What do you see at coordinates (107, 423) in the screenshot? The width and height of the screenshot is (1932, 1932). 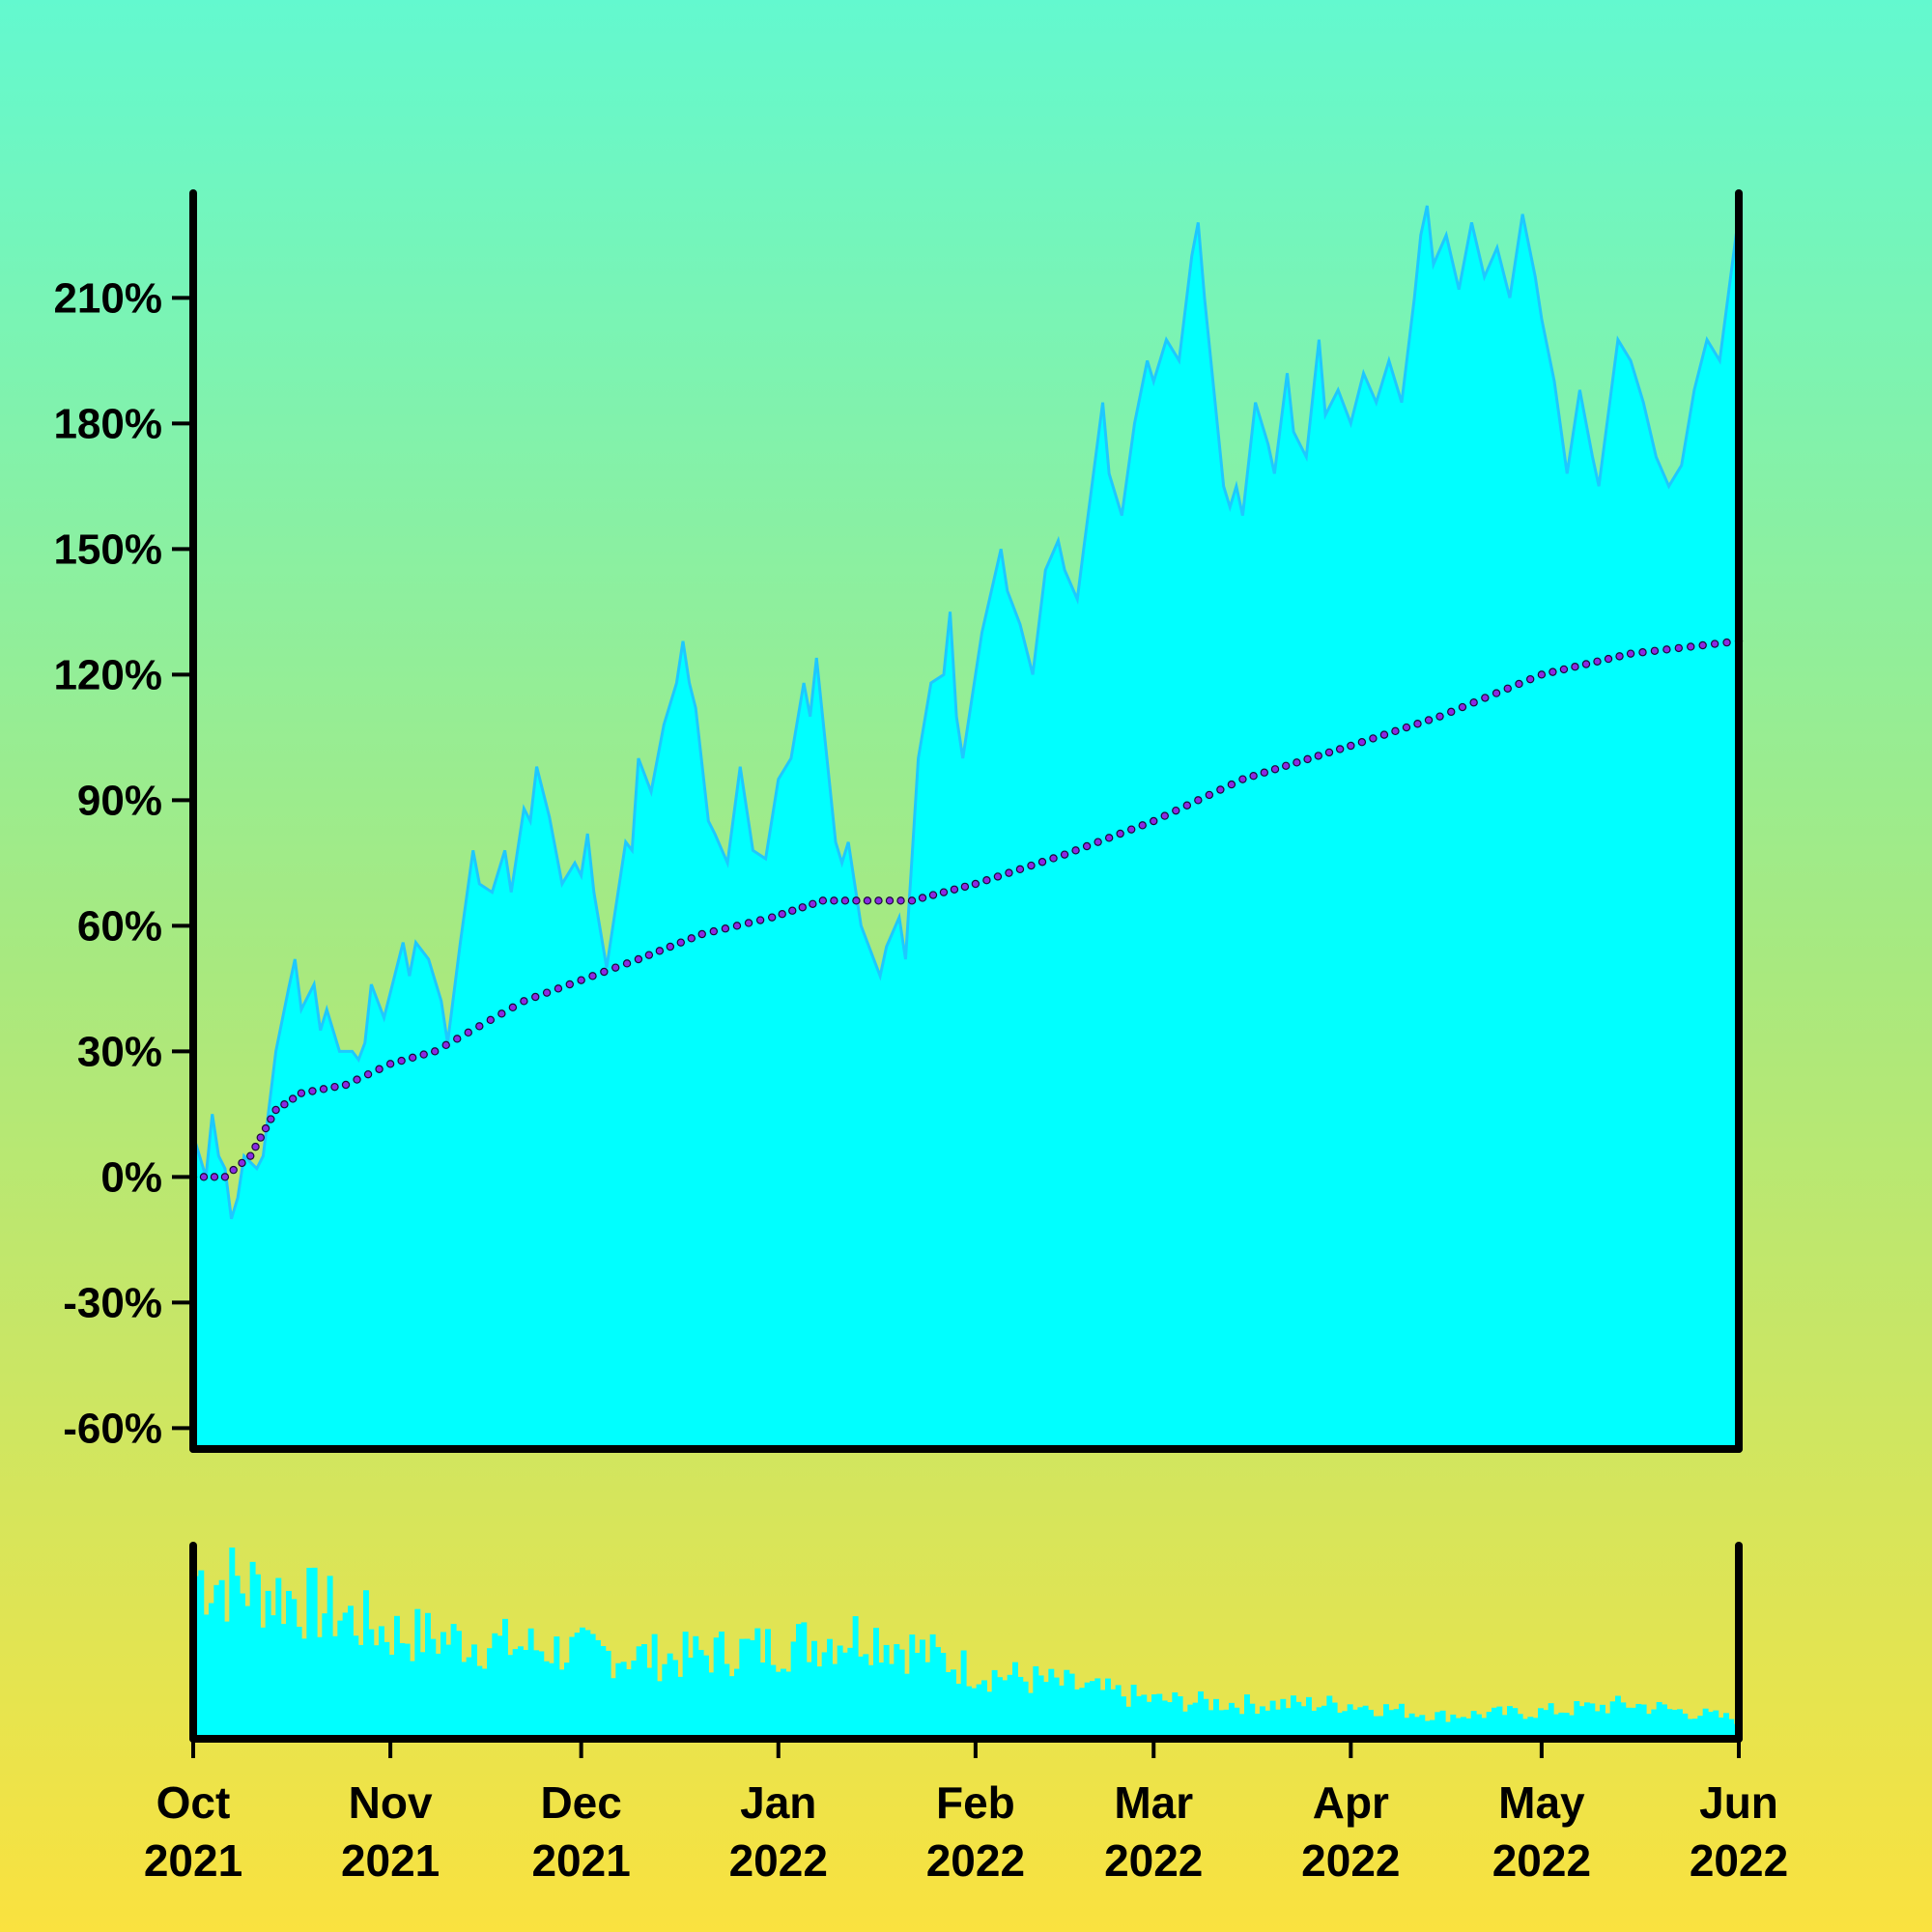 I see `y-tick-label: 180%` at bounding box center [107, 423].